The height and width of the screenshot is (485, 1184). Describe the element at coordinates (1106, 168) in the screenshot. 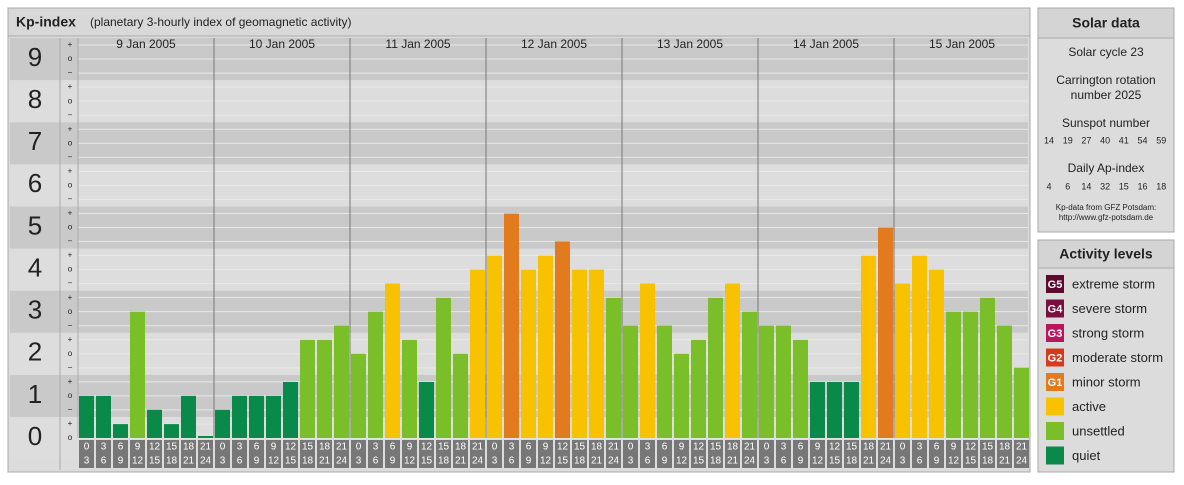

I see `ap-title: Daily Ap-index` at that location.